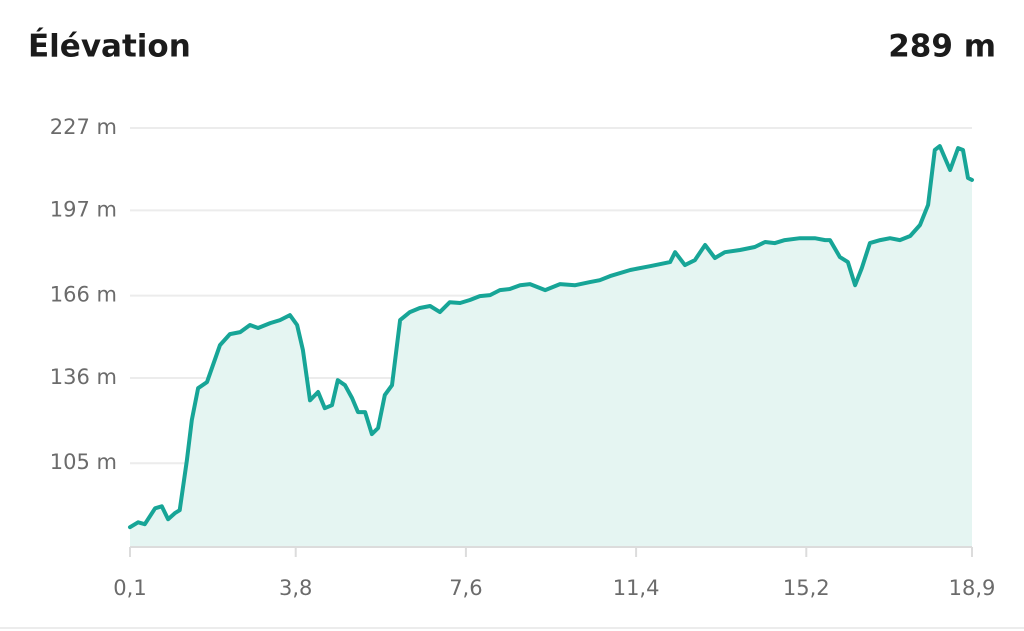 The height and width of the screenshot is (631, 1024). Describe the element at coordinates (129, 588) in the screenshot. I see `x-tick-label: 0,1` at that location.